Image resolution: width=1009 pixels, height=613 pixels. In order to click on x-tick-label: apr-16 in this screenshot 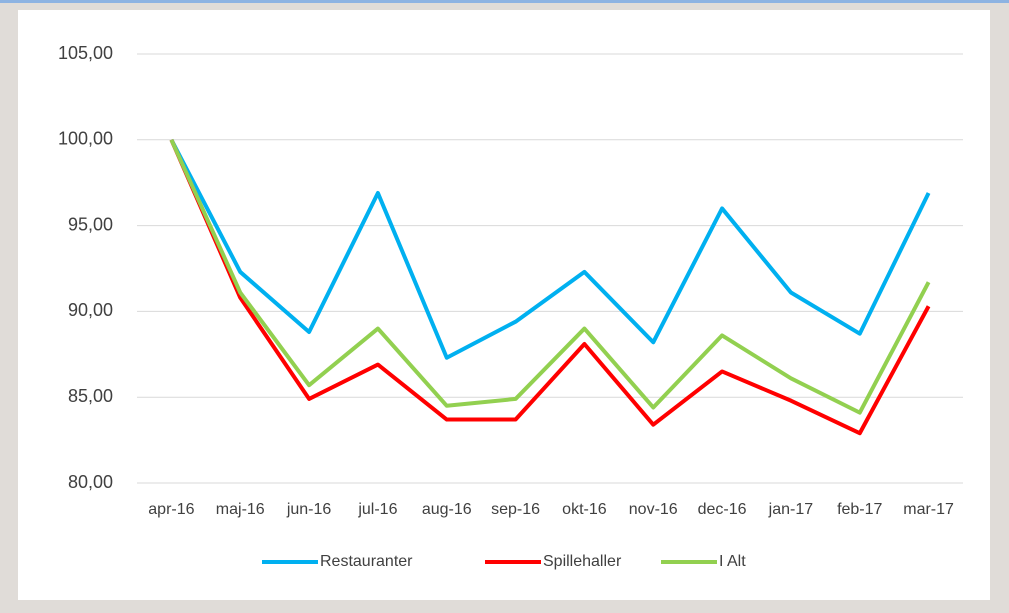, I will do `click(171, 509)`.